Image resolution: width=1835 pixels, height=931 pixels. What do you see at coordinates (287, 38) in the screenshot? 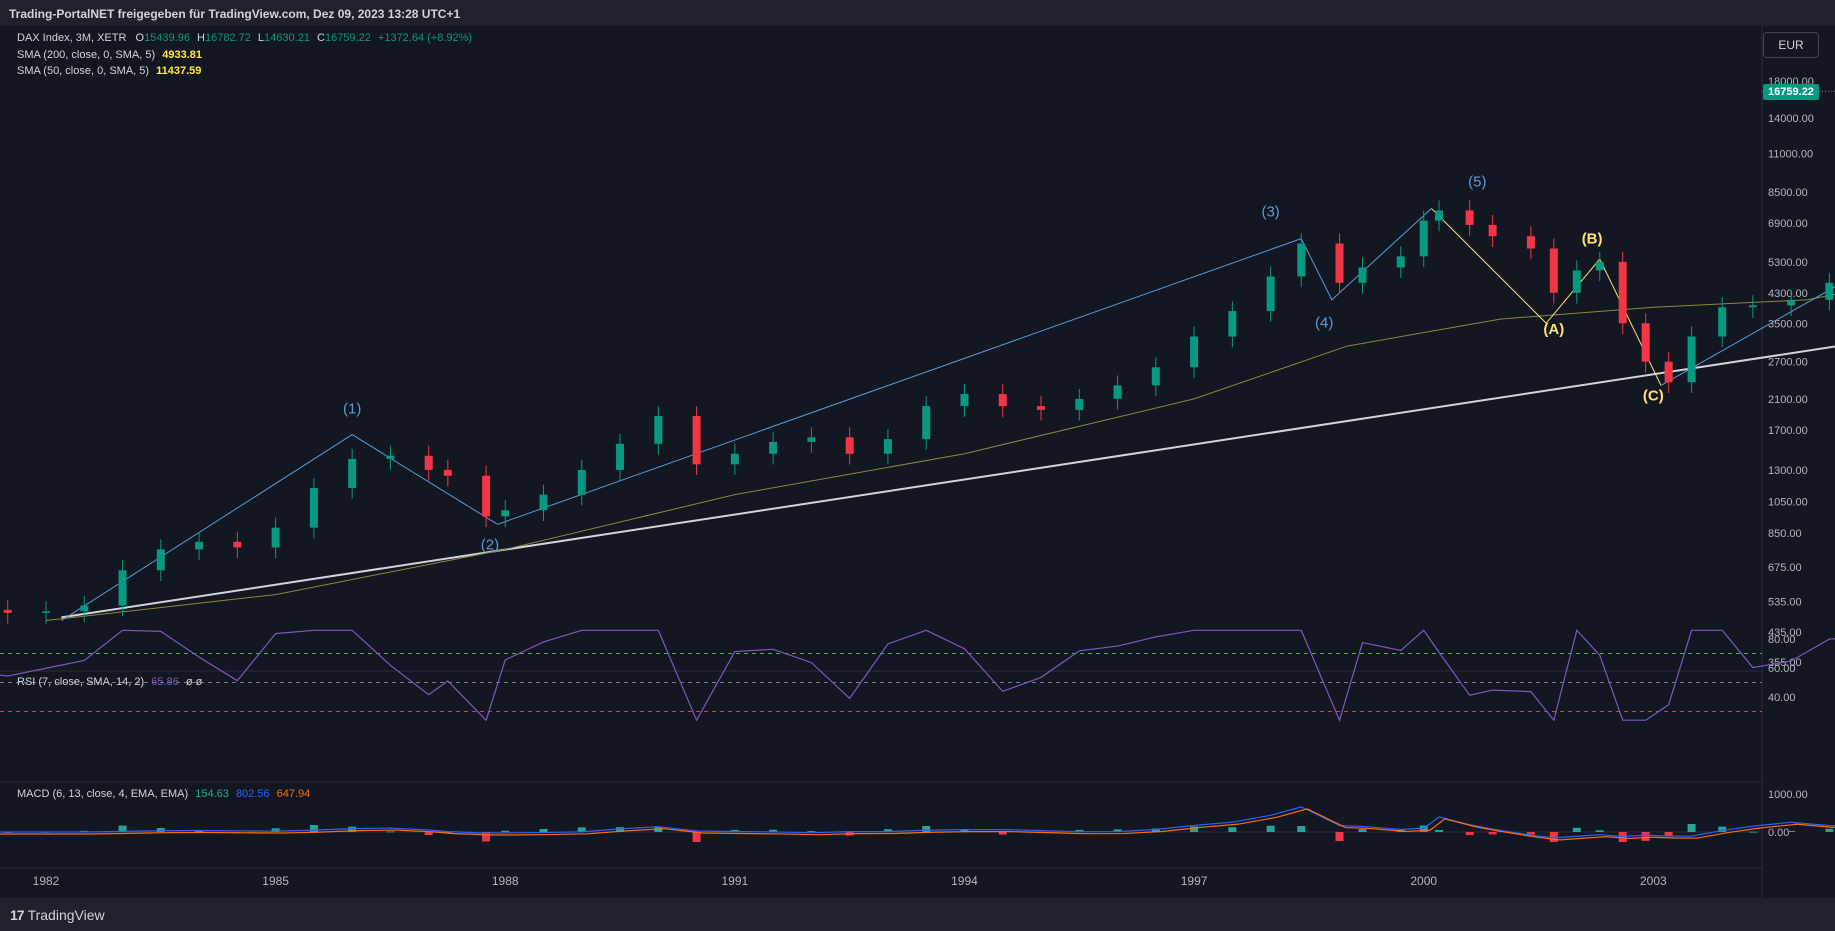
I see `low-value: 14630.21` at bounding box center [287, 38].